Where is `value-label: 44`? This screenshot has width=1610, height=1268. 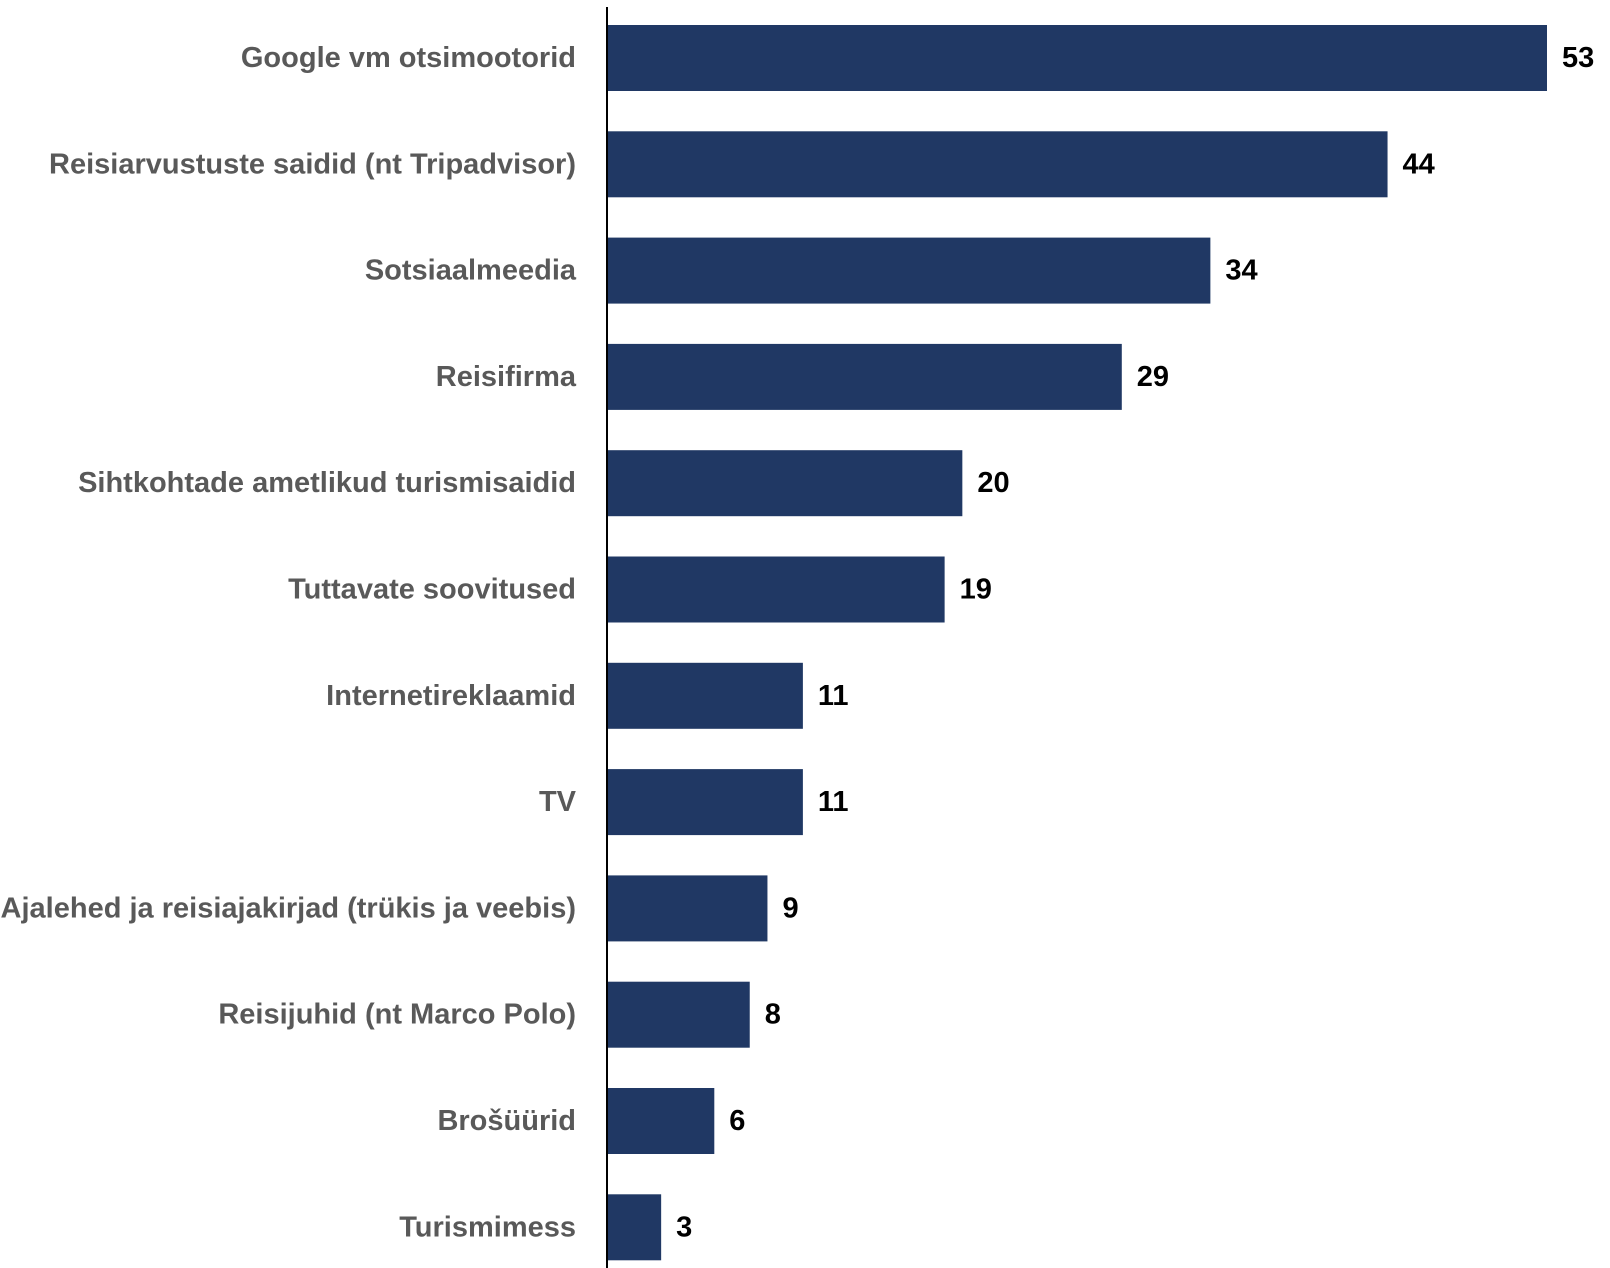
value-label: 44 is located at coordinates (1419, 164).